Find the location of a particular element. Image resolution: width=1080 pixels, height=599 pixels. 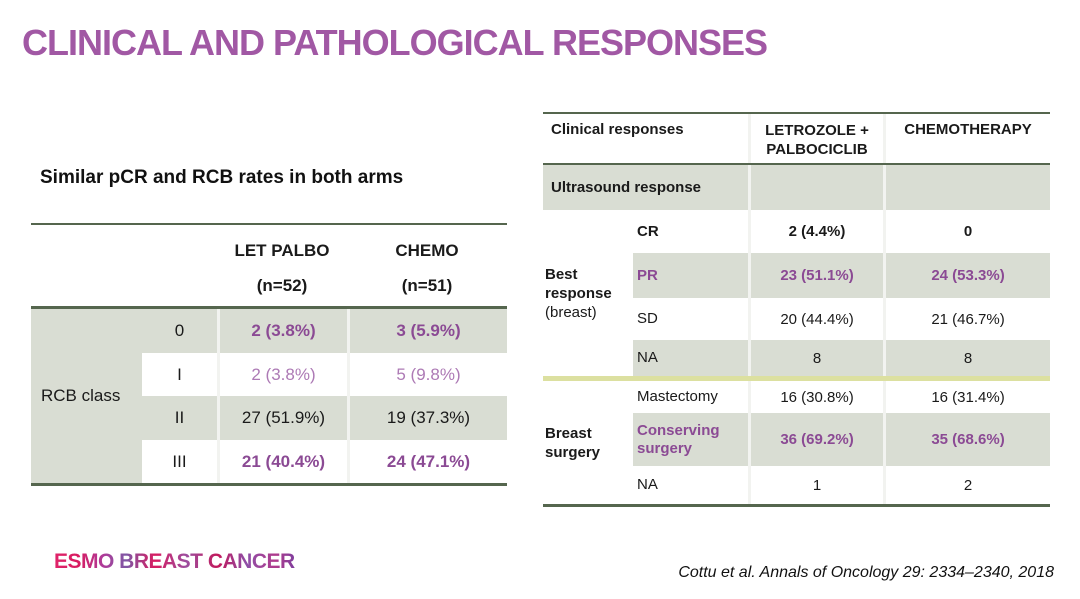

row-label: II is located at coordinates (179, 418).